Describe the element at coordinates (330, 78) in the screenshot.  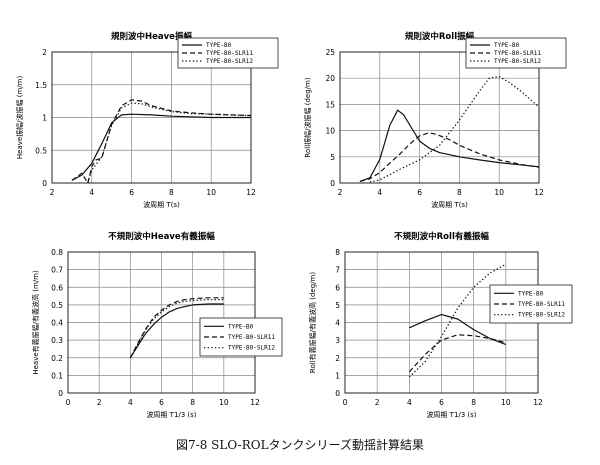
I see `y-tick-label: 20` at that location.